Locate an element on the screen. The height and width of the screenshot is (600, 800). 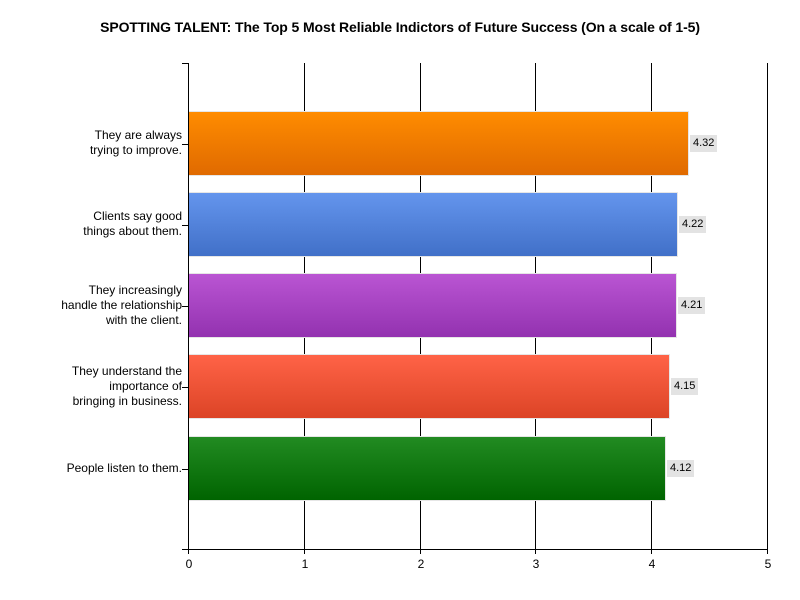
gridline is located at coordinates (767, 306).